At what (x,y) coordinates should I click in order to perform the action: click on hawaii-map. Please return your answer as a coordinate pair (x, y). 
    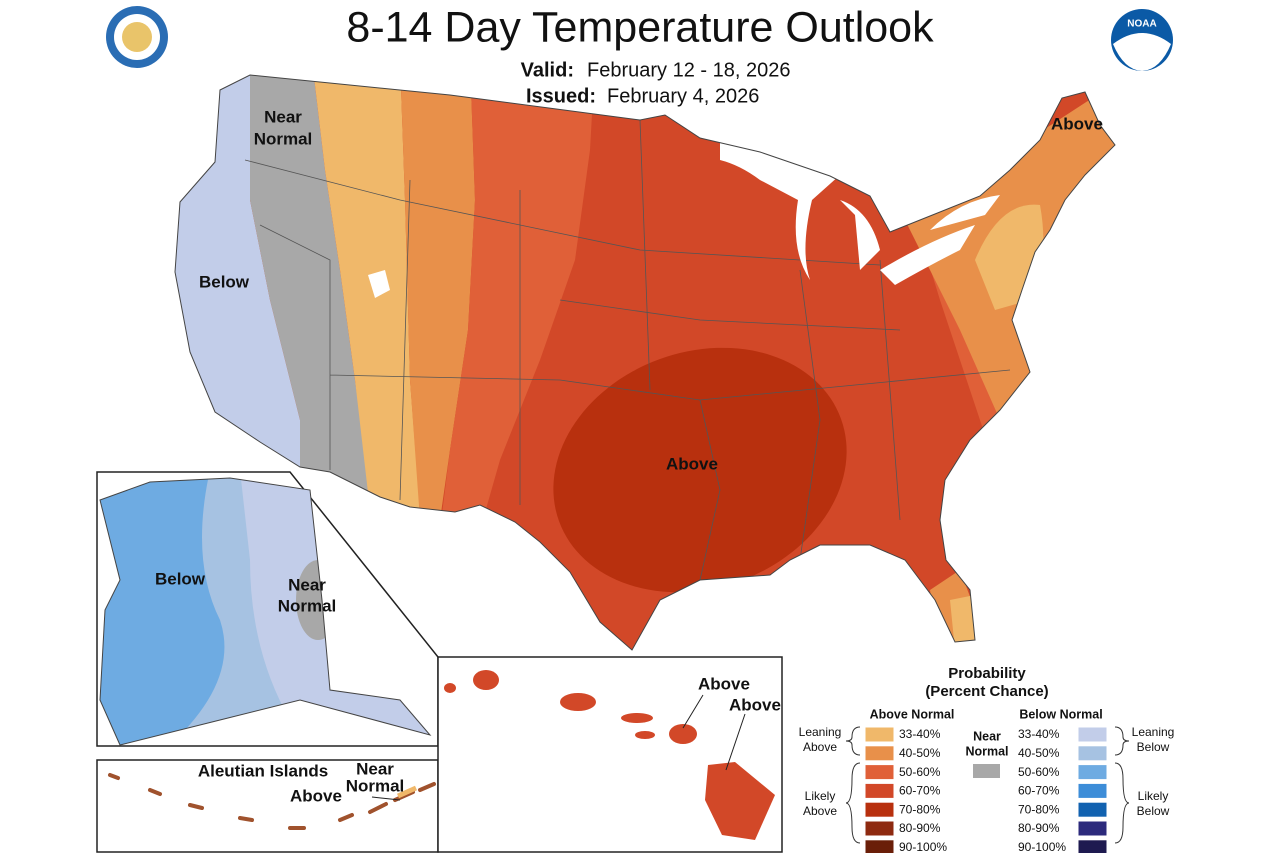
    Looking at the image, I should click on (609, 755).